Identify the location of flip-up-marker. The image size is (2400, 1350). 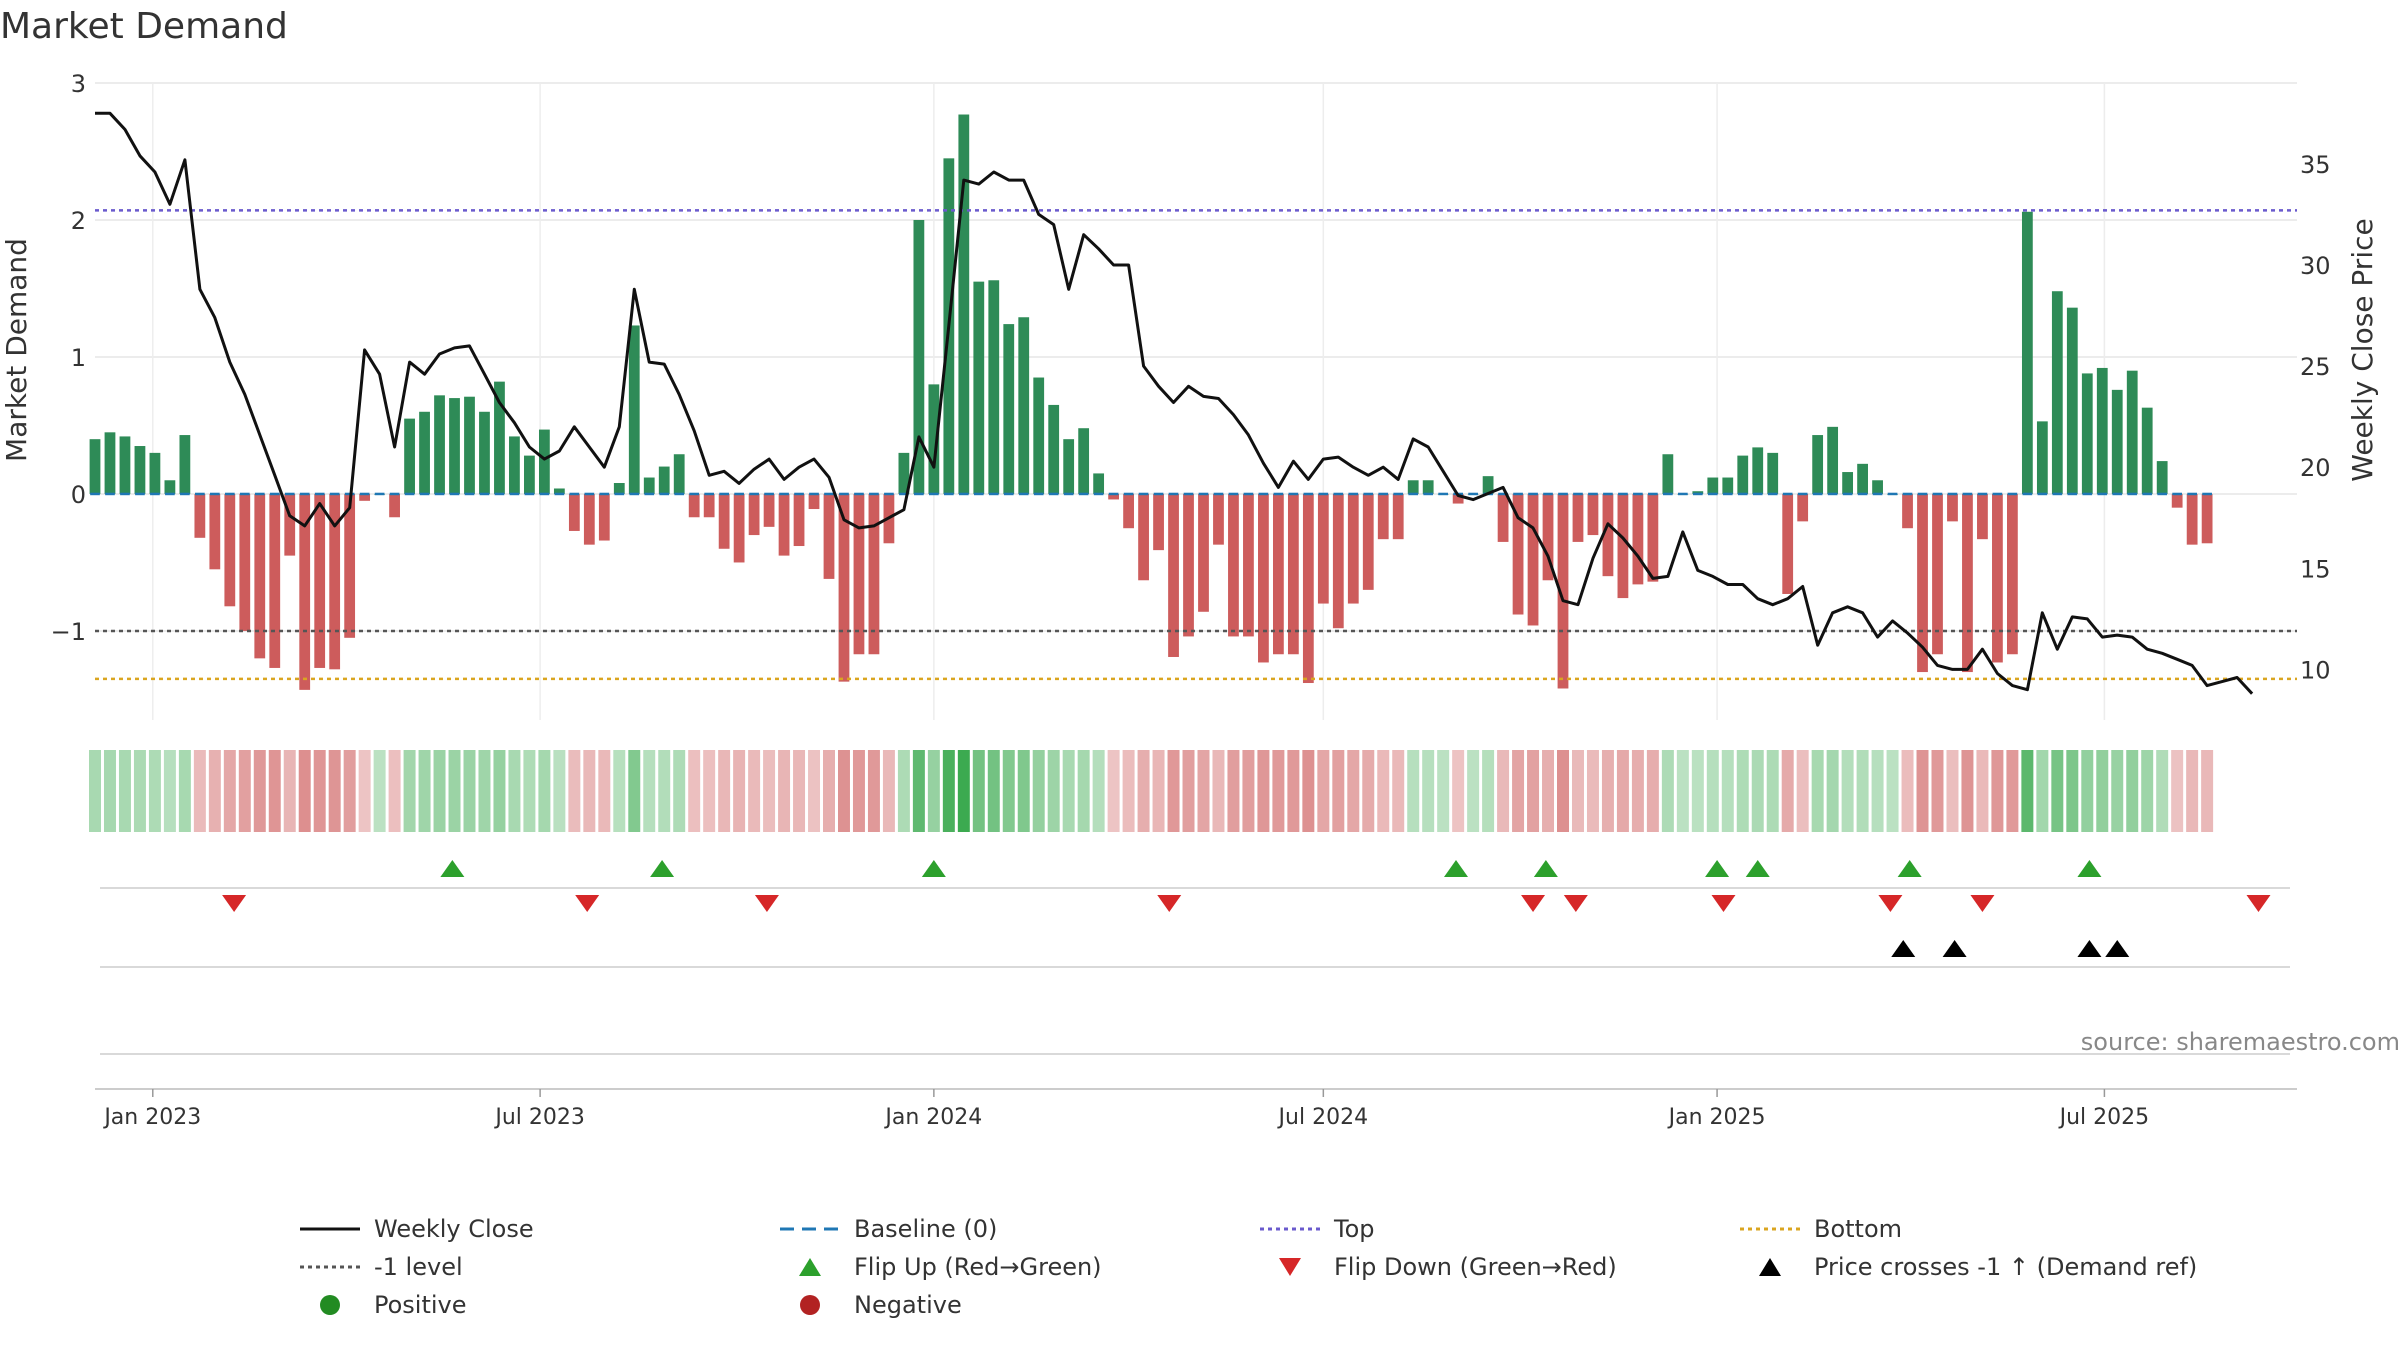
(1717, 868).